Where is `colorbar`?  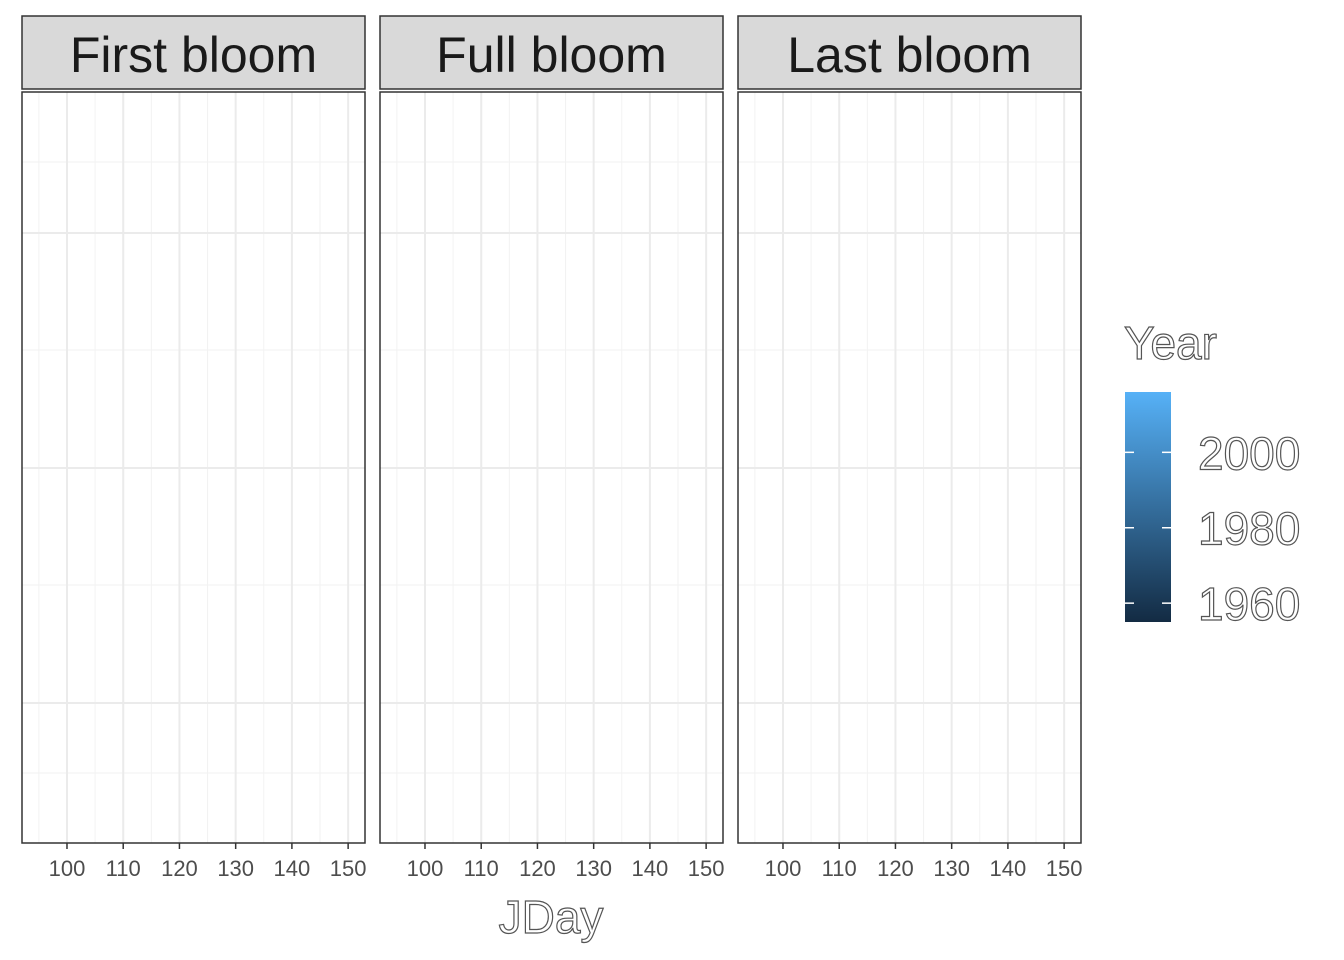 colorbar is located at coordinates (1148, 507).